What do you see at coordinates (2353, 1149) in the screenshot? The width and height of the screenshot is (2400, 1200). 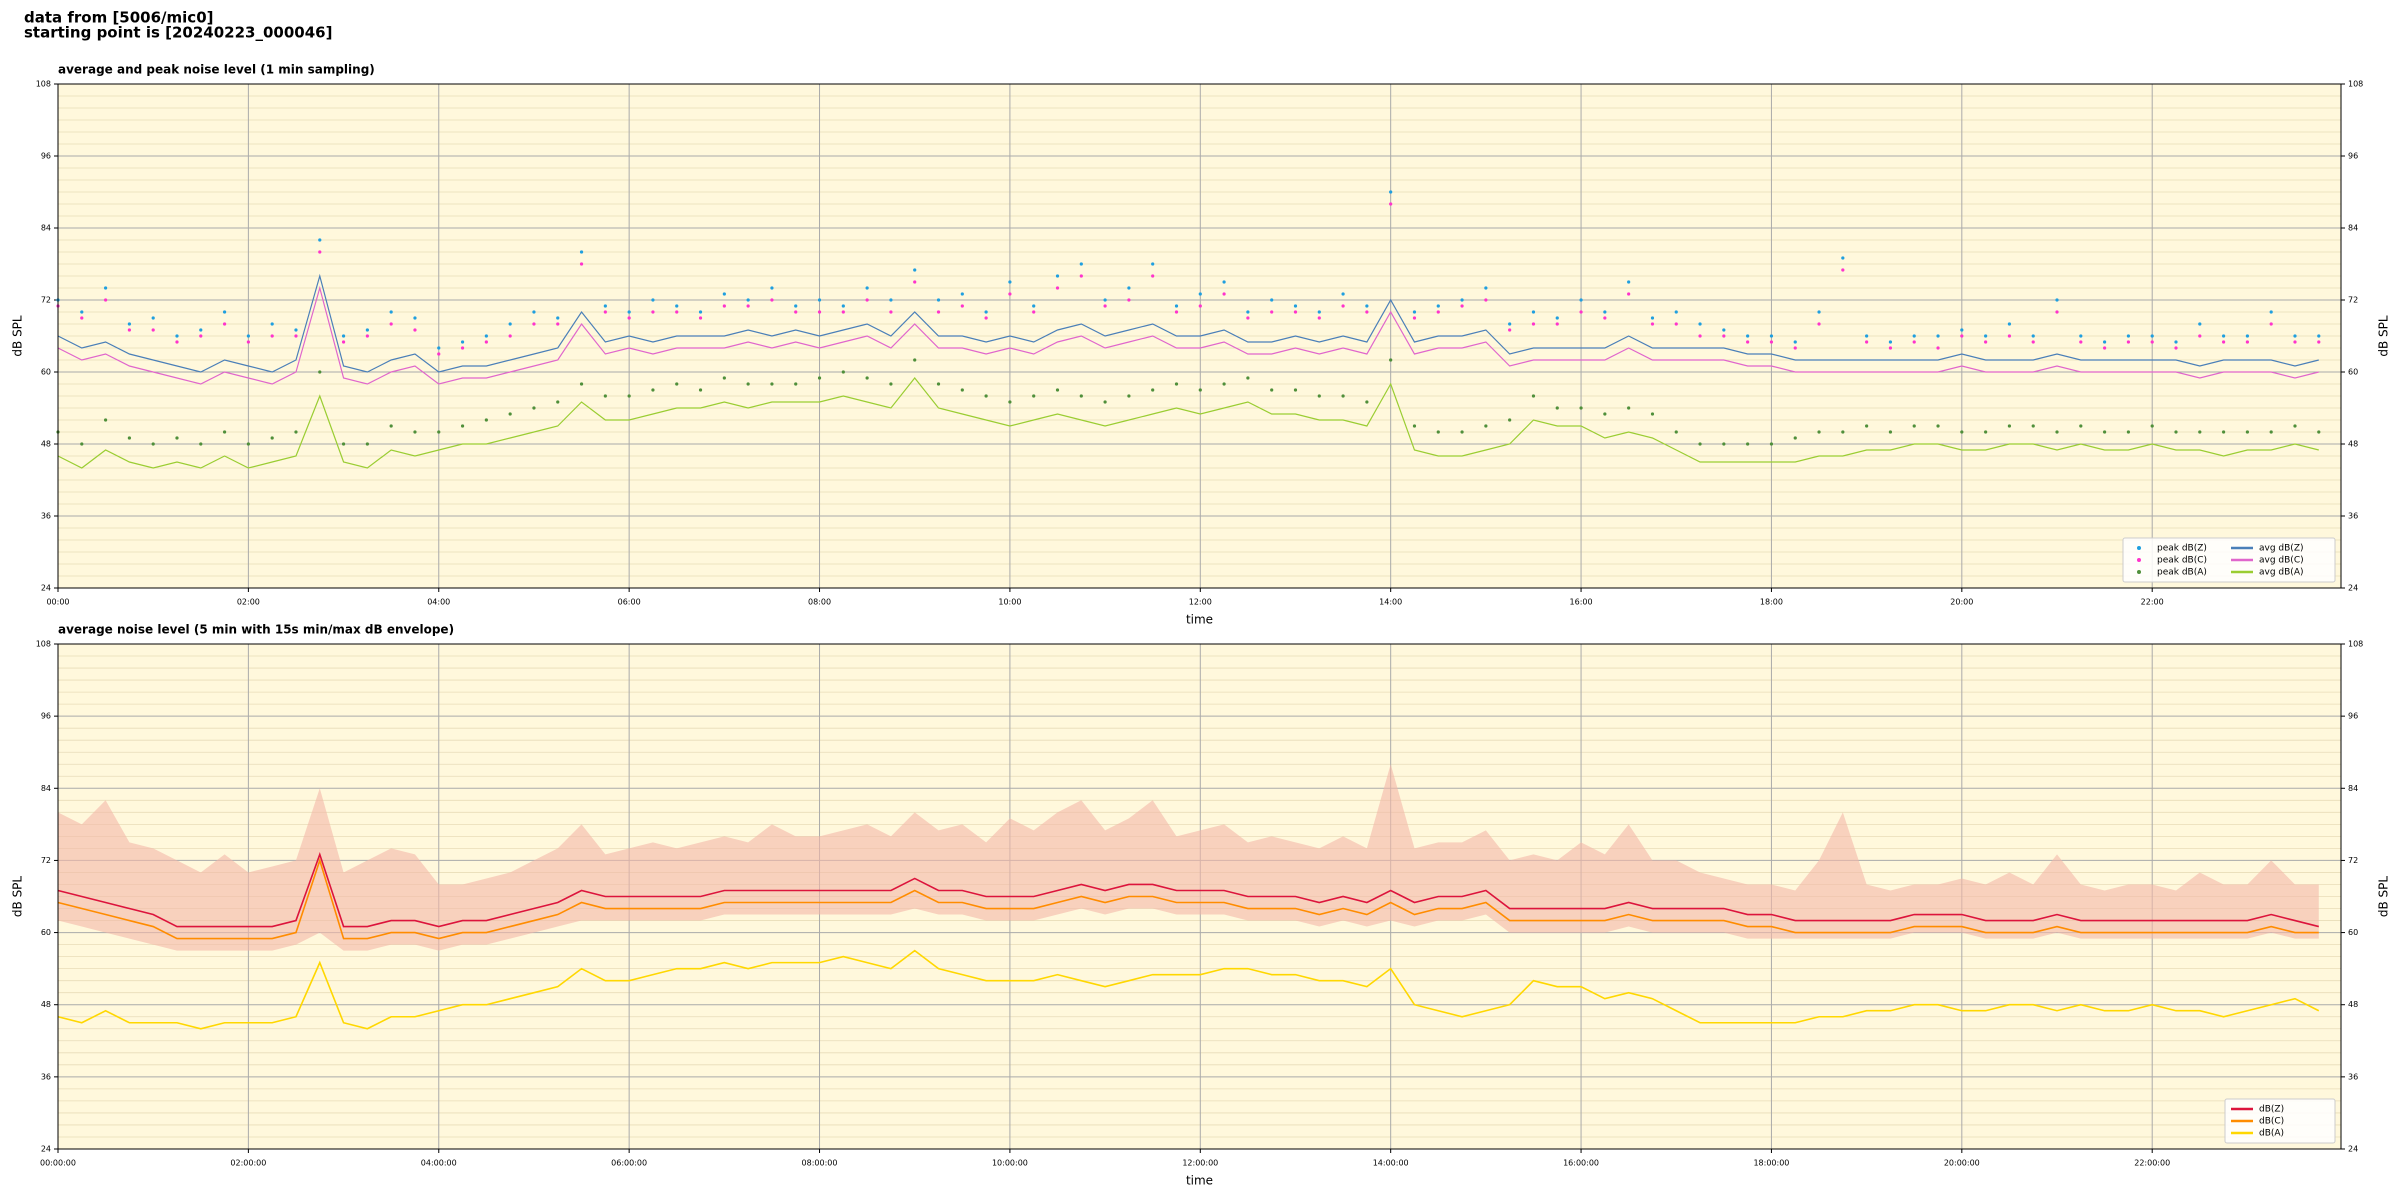 I see `y2-tick-label: 24` at bounding box center [2353, 1149].